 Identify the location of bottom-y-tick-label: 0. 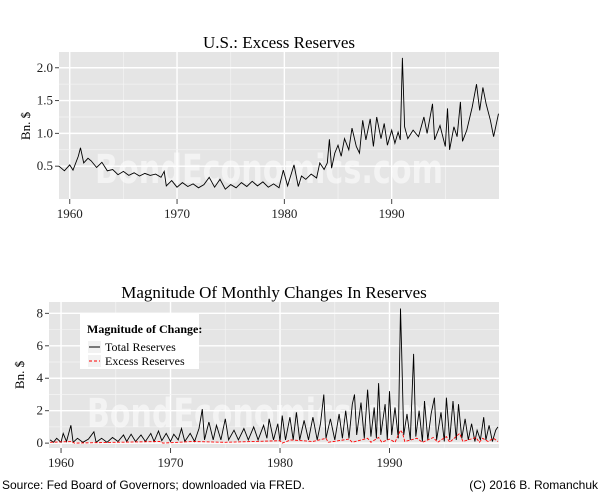
(40, 442).